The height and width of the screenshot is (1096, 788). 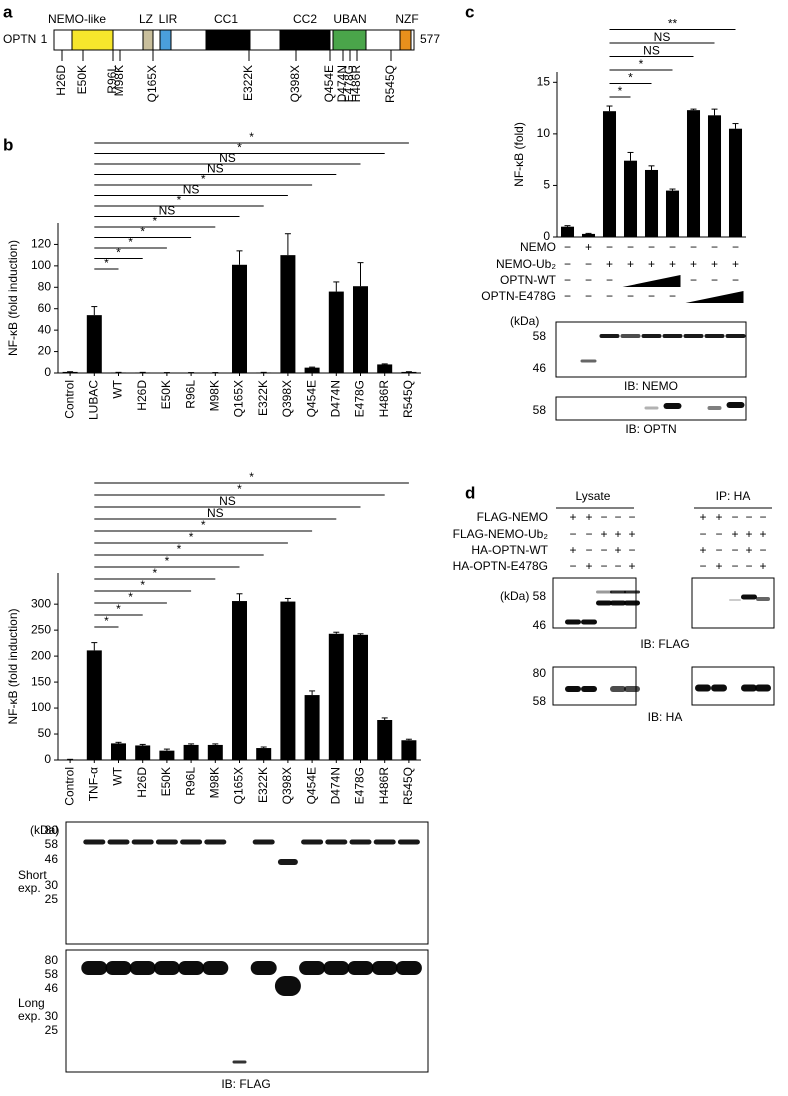 What do you see at coordinates (509, 550) in the screenshot?
I see `condition-label: HA-OPTN-WT` at bounding box center [509, 550].